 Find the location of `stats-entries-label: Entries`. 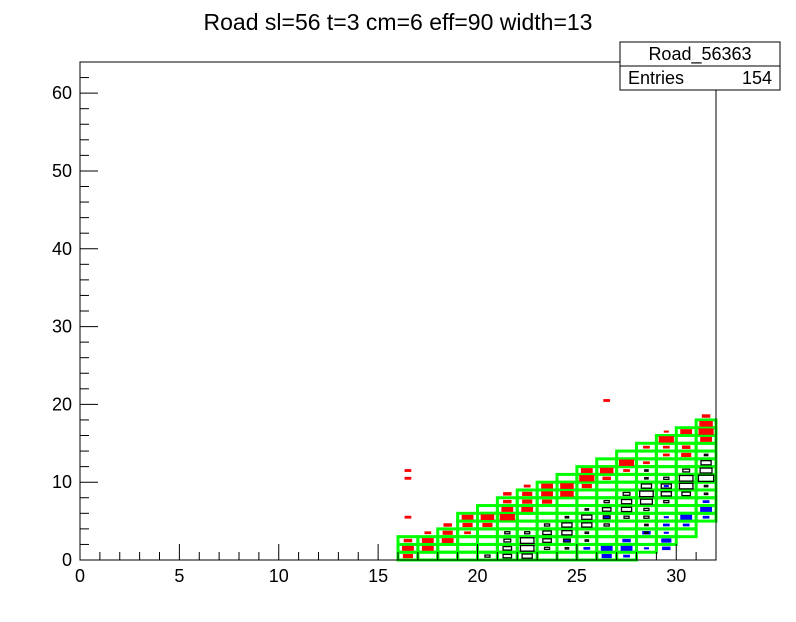

stats-entries-label: Entries is located at coordinates (656, 78).